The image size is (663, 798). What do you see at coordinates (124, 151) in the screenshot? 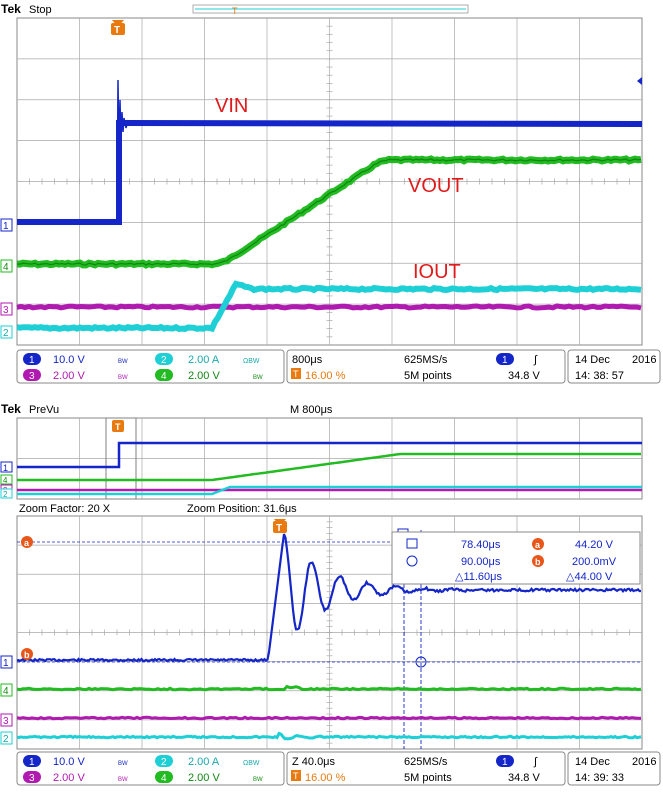
I see `top-ch1-ringing` at bounding box center [124, 151].